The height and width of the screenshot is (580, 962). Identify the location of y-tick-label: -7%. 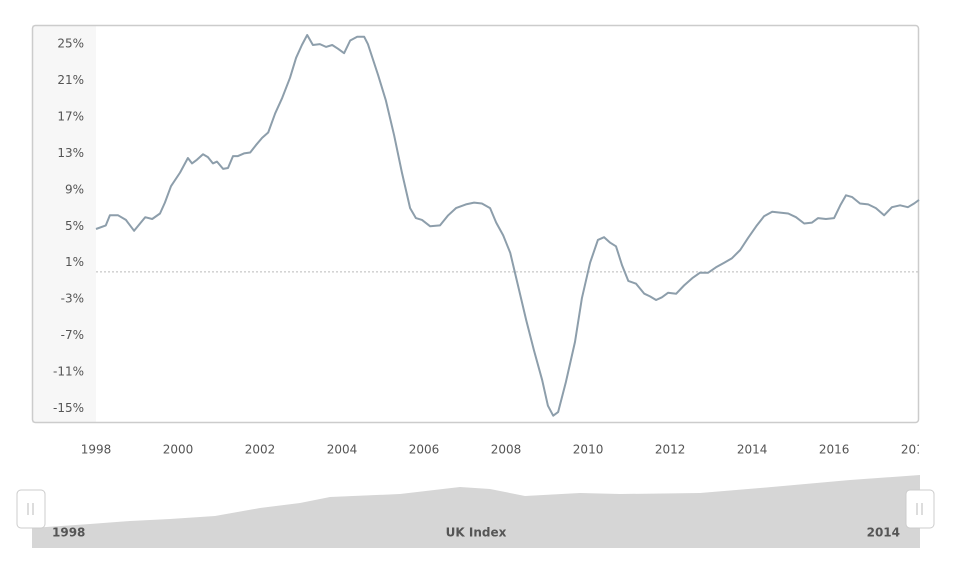
(72, 335).